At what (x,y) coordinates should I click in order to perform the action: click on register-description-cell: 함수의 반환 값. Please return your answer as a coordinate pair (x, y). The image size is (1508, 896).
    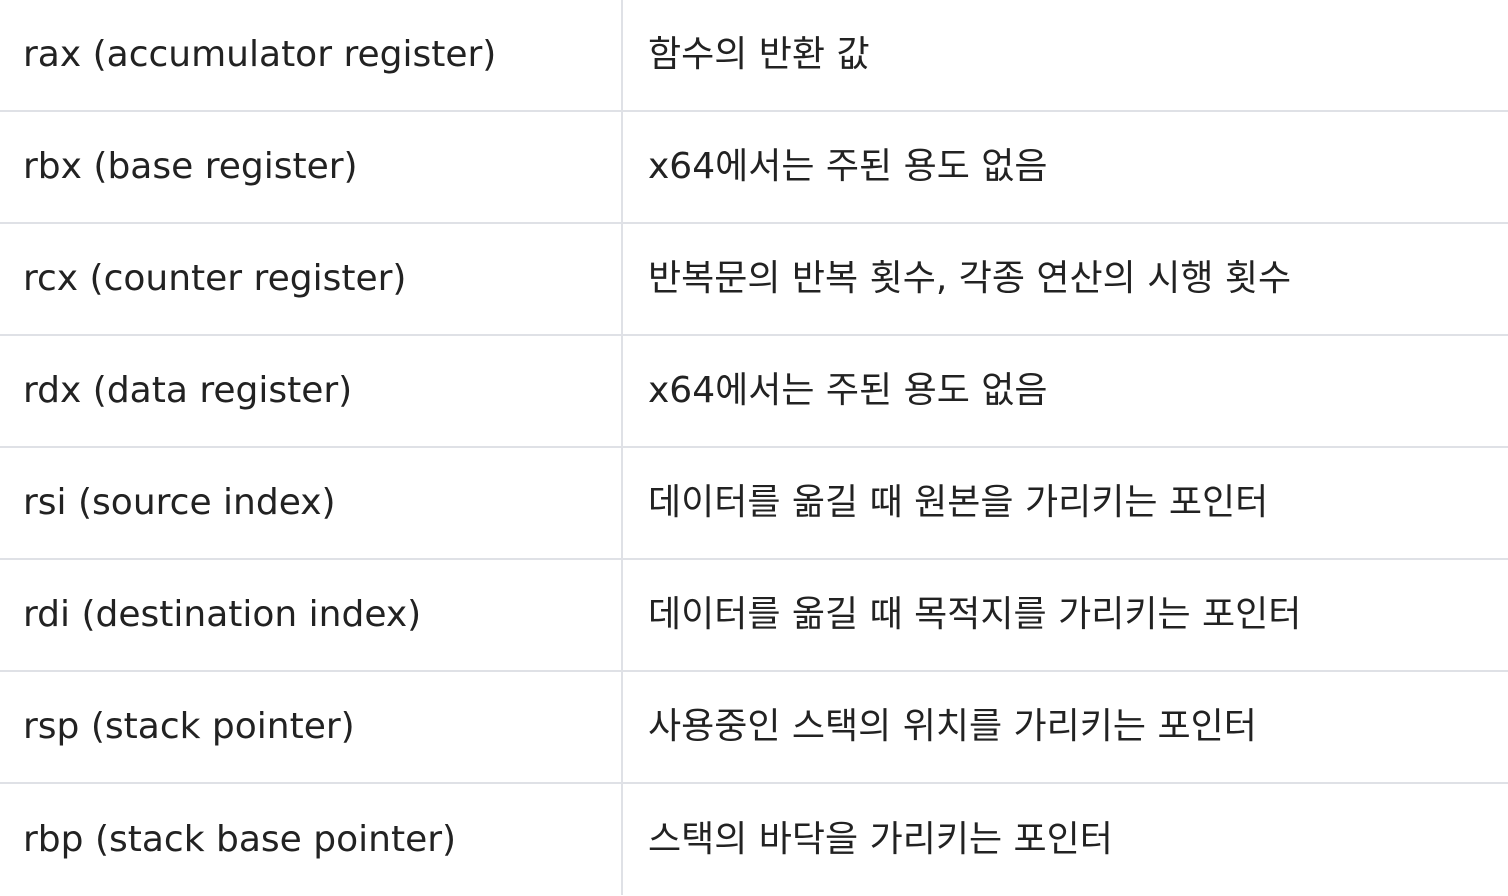
    Looking at the image, I should click on (1064, 56).